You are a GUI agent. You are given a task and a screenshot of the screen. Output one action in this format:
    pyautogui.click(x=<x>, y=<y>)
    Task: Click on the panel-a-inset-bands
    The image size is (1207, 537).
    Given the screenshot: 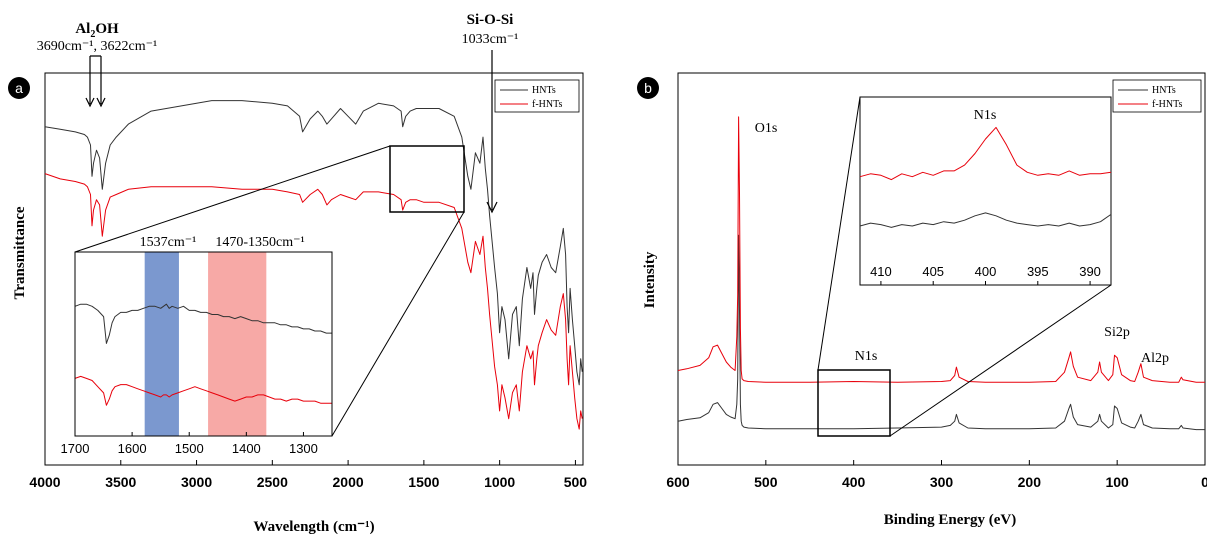 What is the action you would take?
    pyautogui.click(x=205, y=344)
    